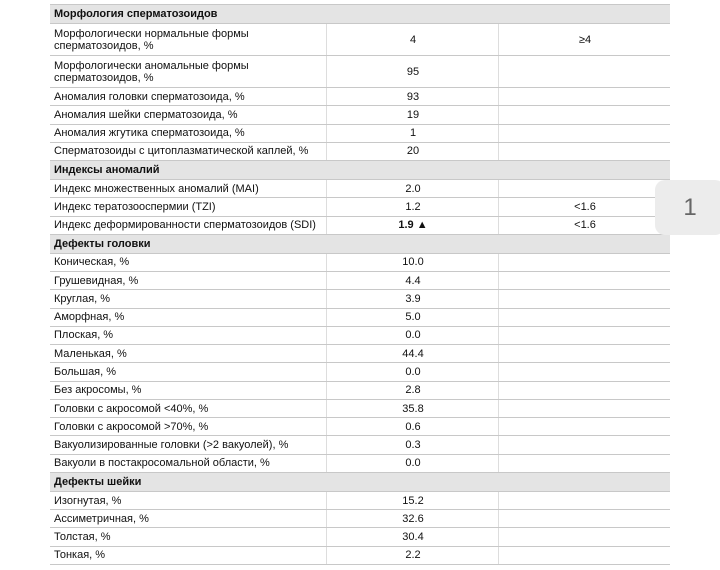 The image size is (720, 570). I want to click on label-line: Индекс тератозооспермии (TZI), so click(135, 206).